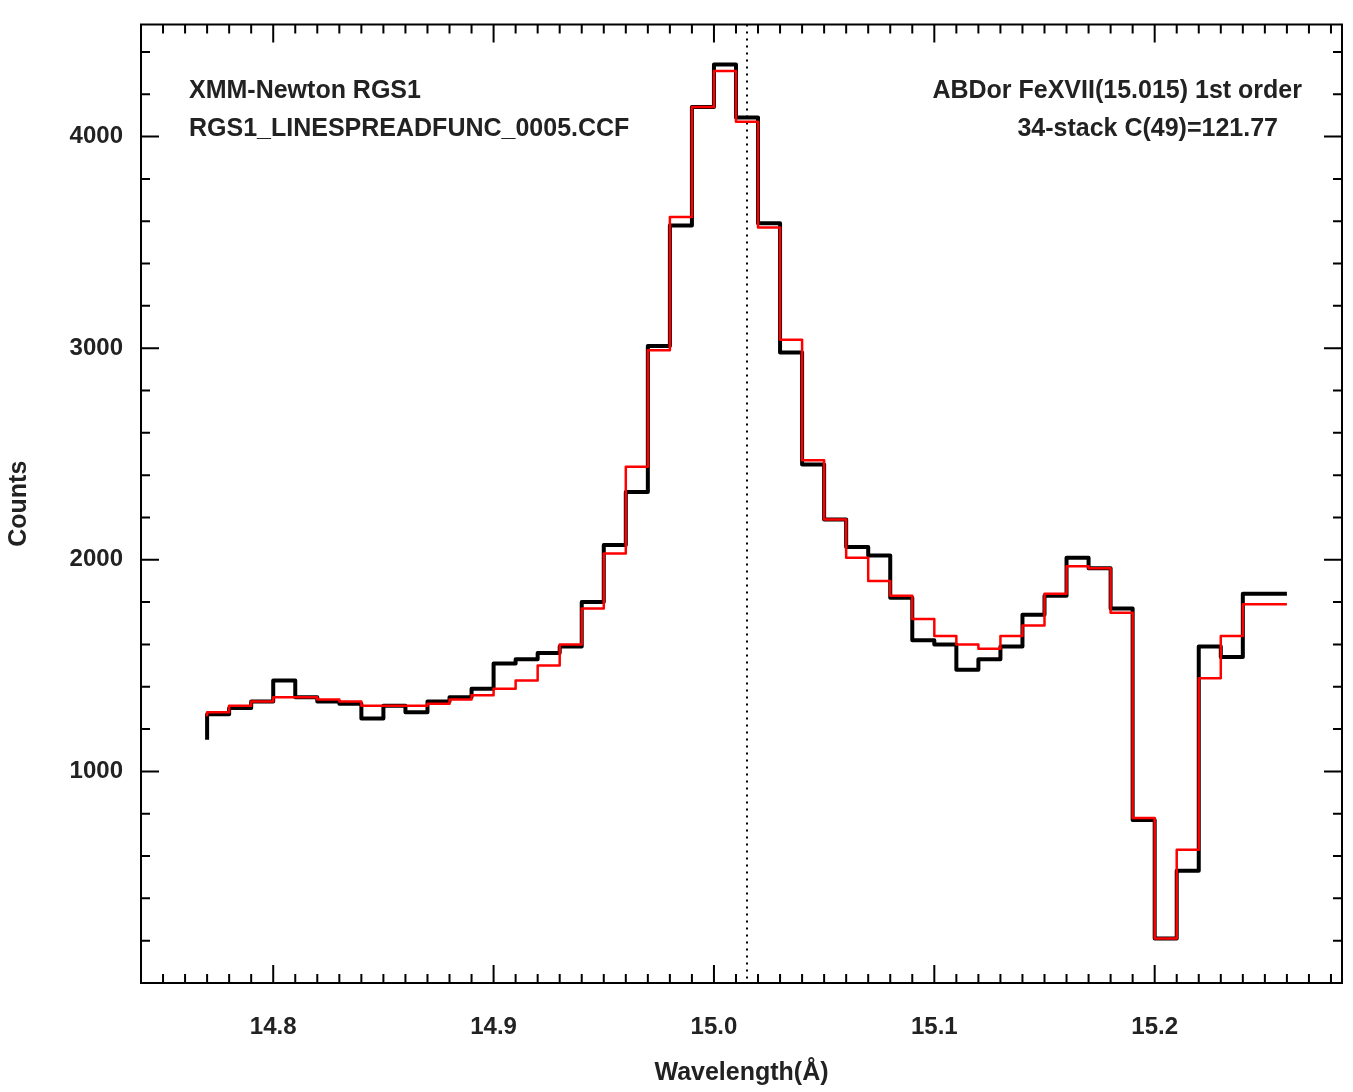  I want to click on y-tick-label: 1000, so click(96, 770).